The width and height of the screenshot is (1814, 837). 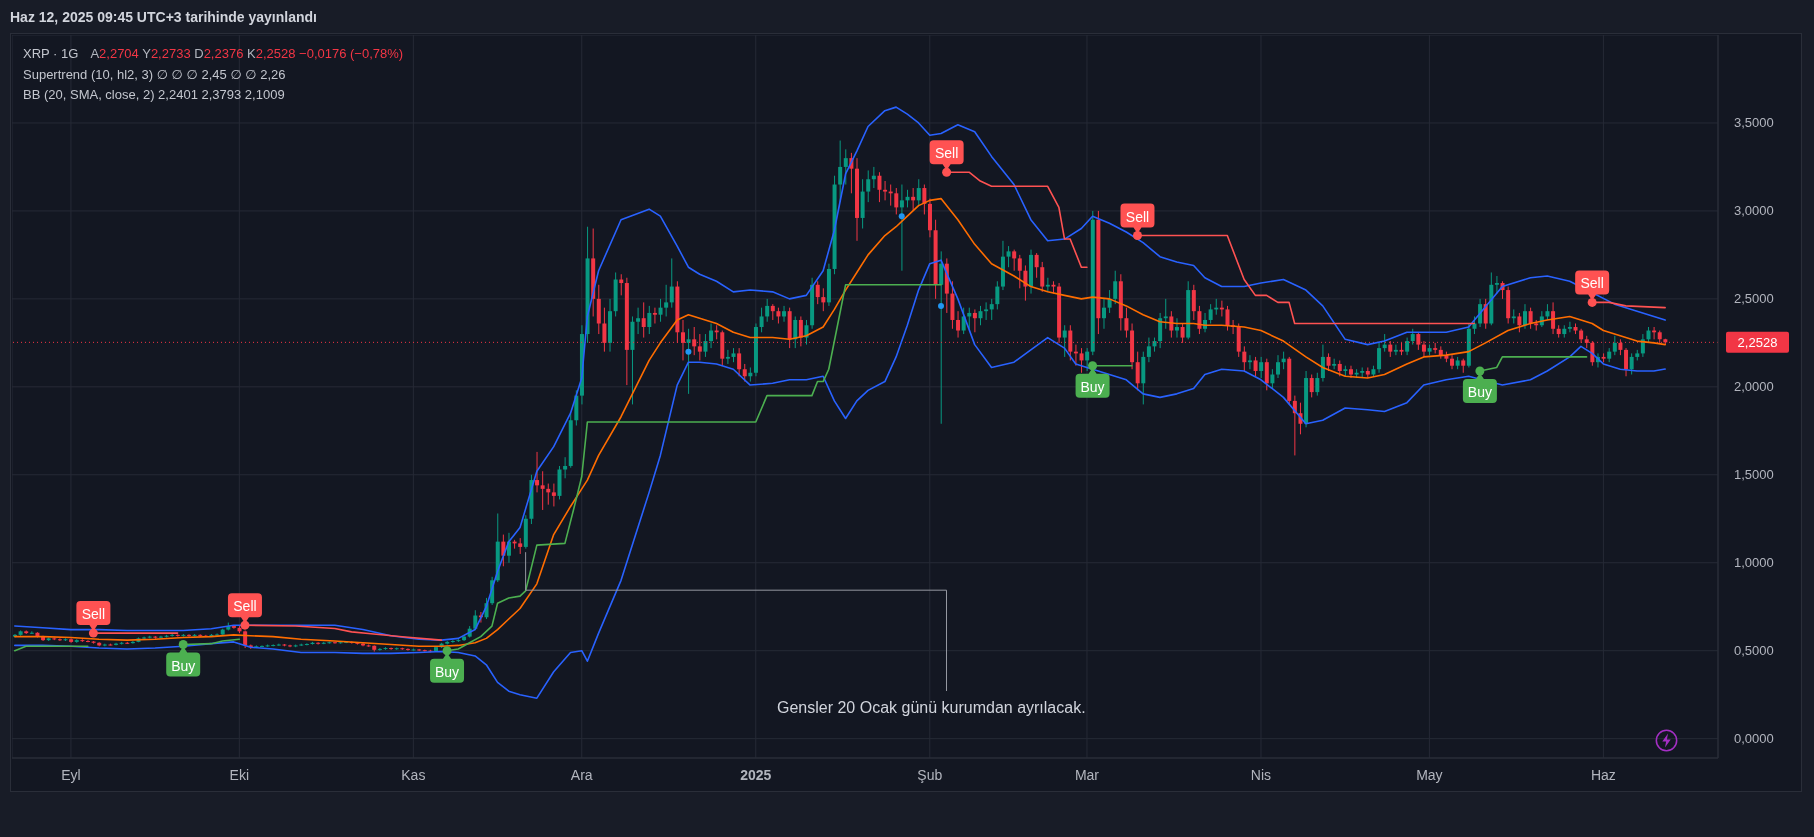 I want to click on annotation: A2,2704 Y2,2733 D2,2376 K2,2528 −0,0176 (−0,78%), so click(x=247, y=53).